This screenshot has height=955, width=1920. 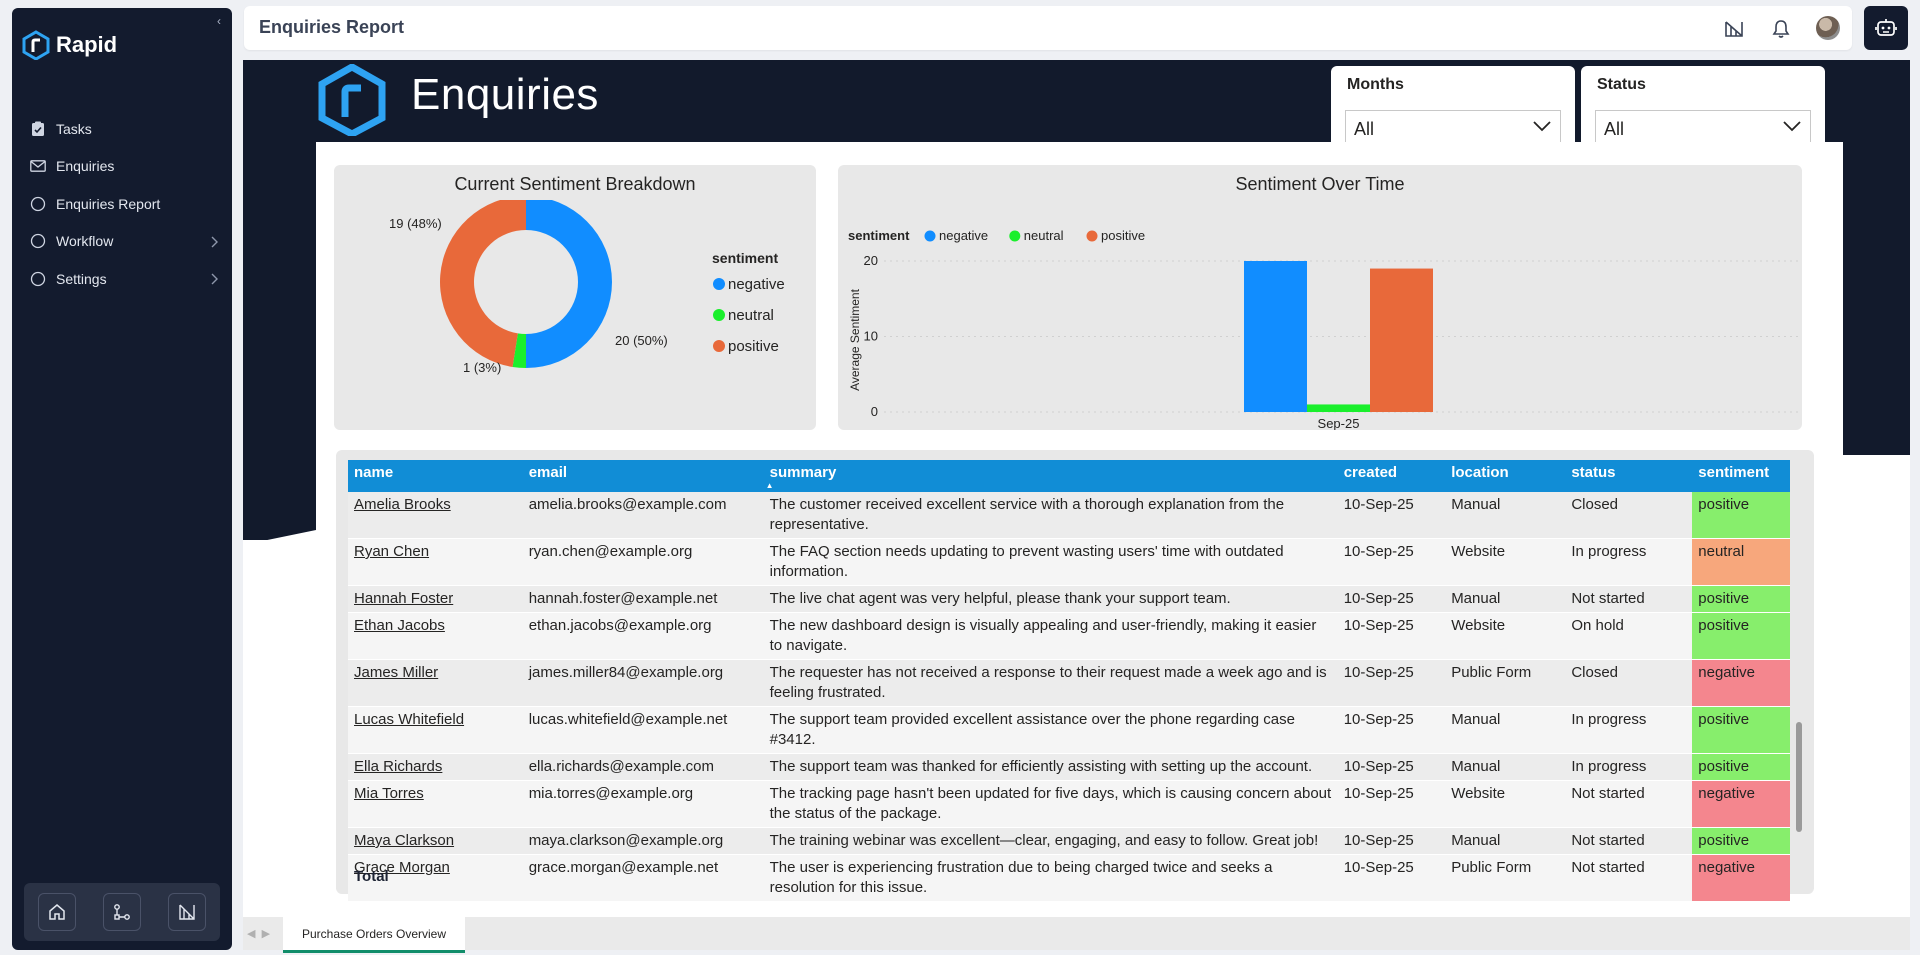 I want to click on name-cell: Mia Torres, so click(x=435, y=804).